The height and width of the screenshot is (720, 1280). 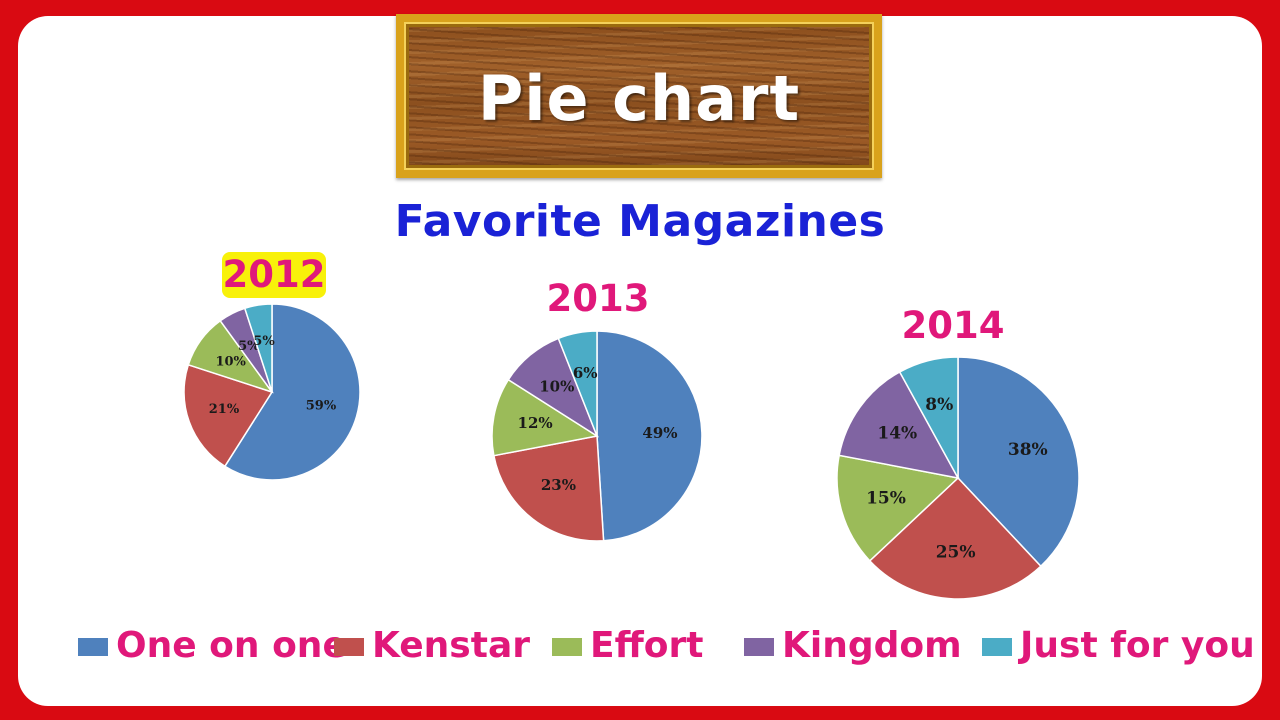 I want to click on year-label-2012: 2012, so click(x=274, y=275).